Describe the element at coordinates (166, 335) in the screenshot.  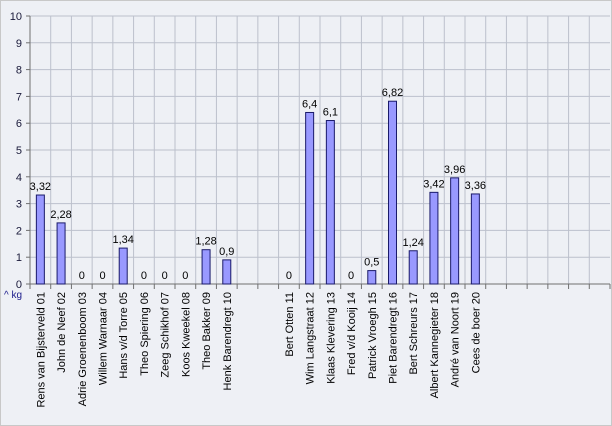
I see `category-label: Zeeg Schikhof 07` at that location.